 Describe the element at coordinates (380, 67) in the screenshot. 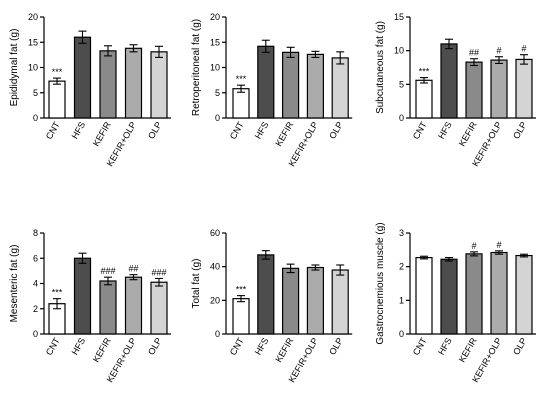

I see `y-axis-label: Subcutaneous fat (g)` at that location.